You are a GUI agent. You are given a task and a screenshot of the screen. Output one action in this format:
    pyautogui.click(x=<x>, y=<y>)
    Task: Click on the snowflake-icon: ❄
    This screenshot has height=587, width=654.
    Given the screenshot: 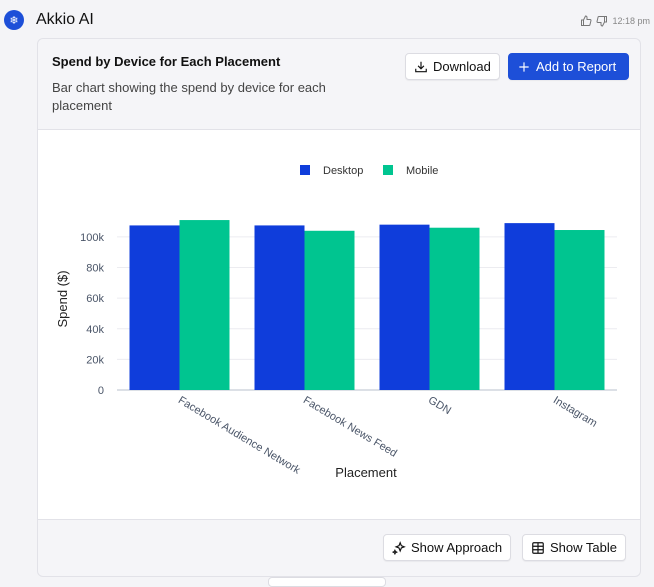 What is the action you would take?
    pyautogui.click(x=14, y=20)
    